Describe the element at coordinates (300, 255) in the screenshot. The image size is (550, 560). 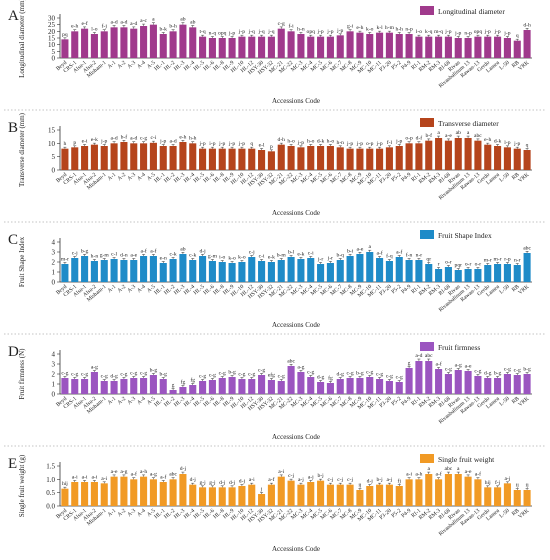
I see `data-label: e-k` at that location.